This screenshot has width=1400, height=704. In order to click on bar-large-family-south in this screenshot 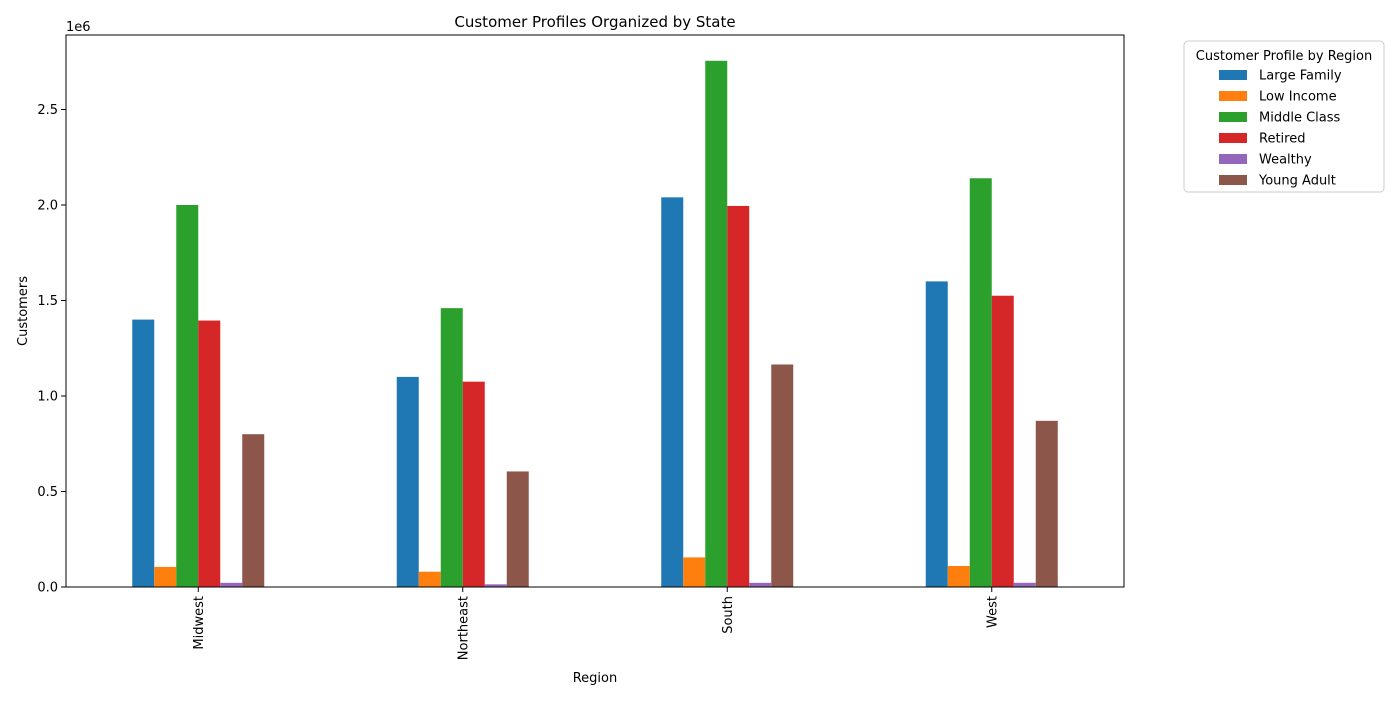, I will do `click(672, 392)`.